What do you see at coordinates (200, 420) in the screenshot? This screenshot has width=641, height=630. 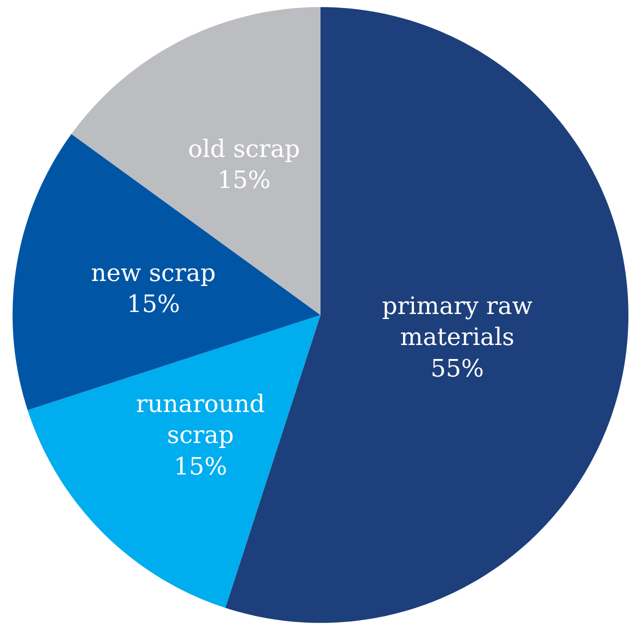 I see `slice-label: runaround scrap` at bounding box center [200, 420].